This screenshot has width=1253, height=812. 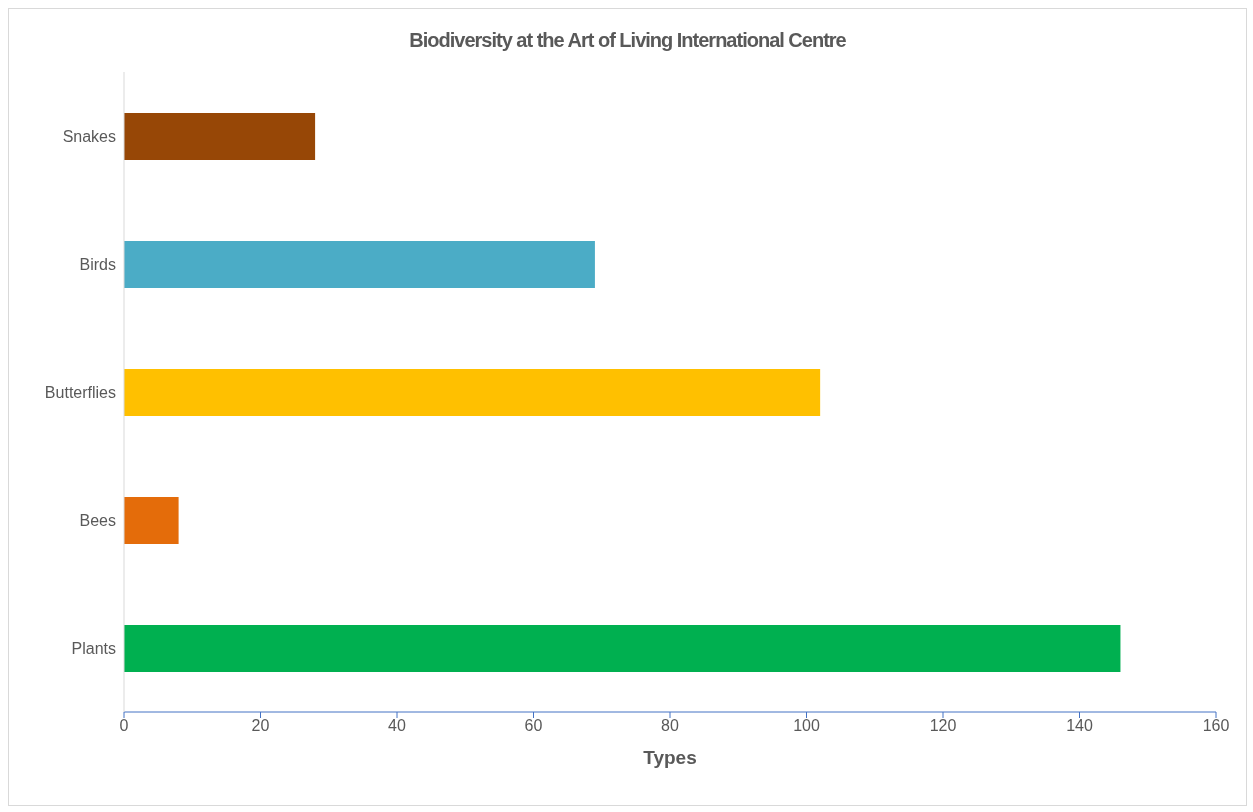 What do you see at coordinates (124, 726) in the screenshot?
I see `x-tick-label: 0` at bounding box center [124, 726].